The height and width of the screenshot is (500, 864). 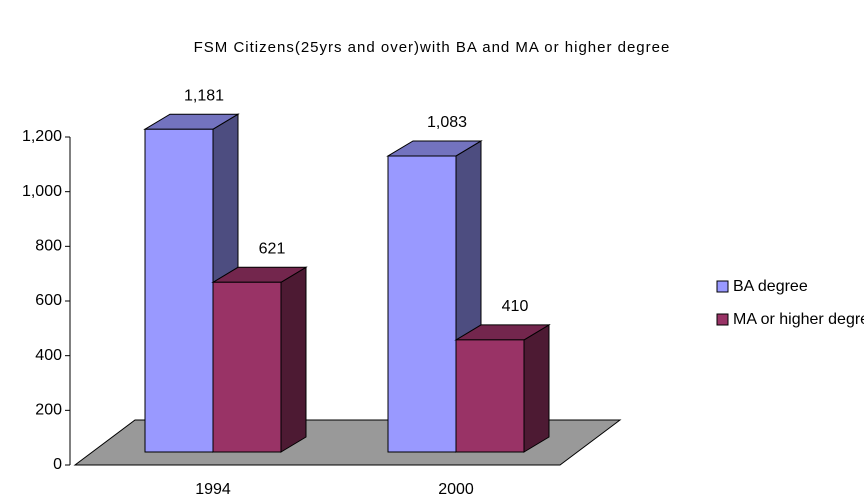 I want to click on x-tick-label: 2000, so click(x=456, y=489).